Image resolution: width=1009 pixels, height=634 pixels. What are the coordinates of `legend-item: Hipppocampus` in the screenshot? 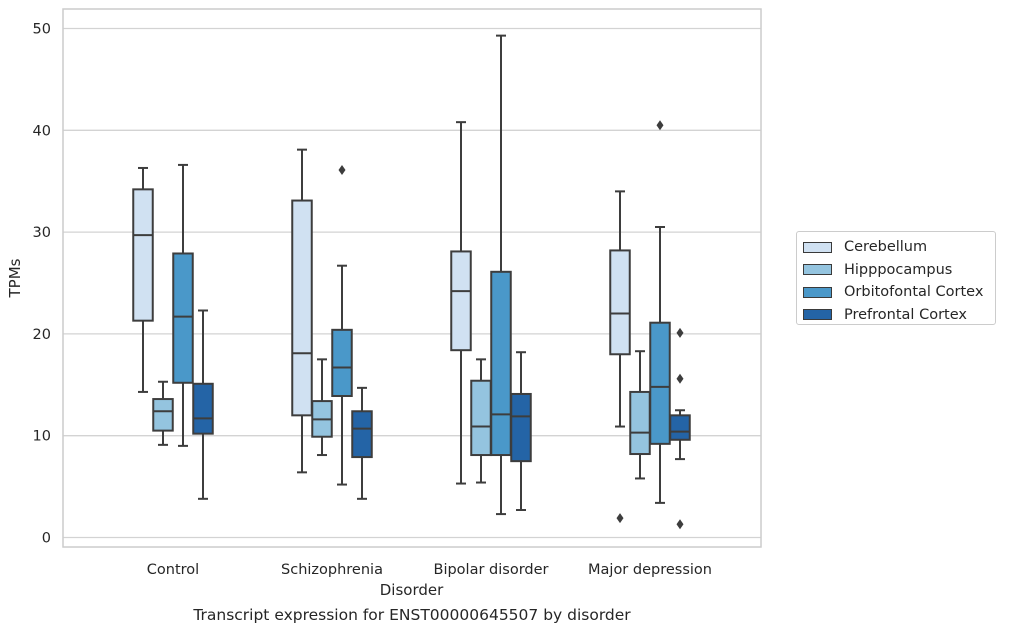 It's located at (896, 270).